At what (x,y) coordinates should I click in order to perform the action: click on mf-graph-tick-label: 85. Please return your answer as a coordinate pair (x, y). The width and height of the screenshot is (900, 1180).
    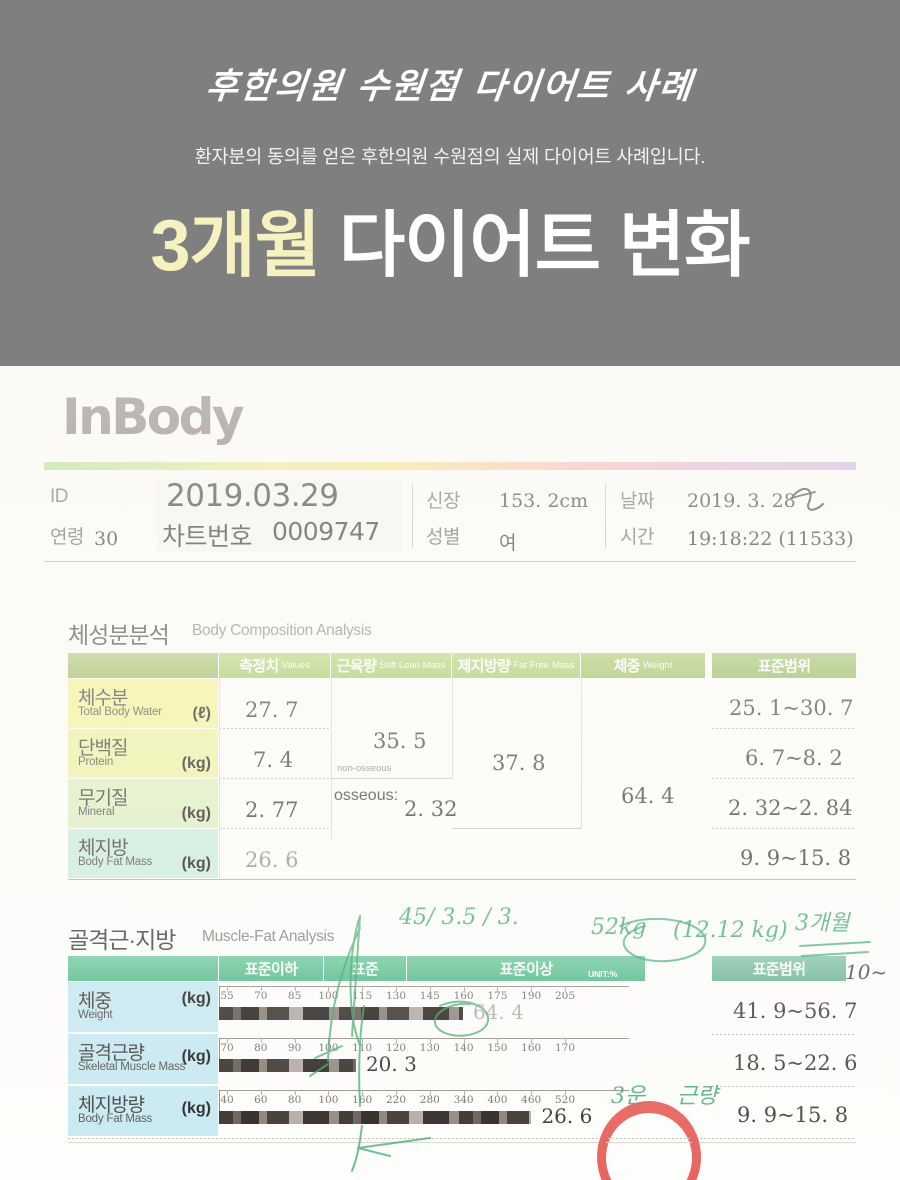
    Looking at the image, I should click on (294, 996).